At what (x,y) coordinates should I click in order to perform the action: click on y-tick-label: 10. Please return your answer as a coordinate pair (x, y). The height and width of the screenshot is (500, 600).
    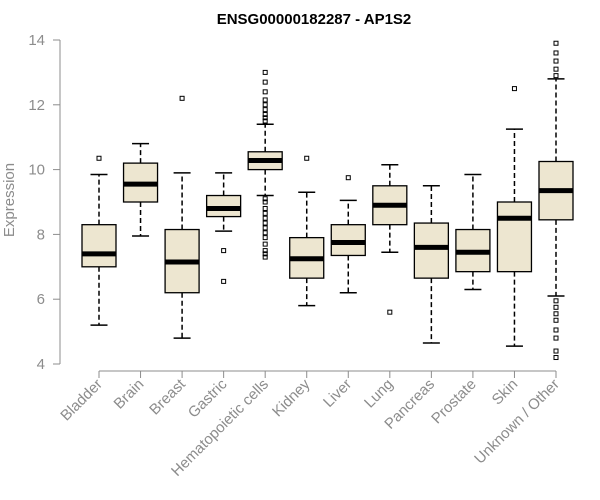
    Looking at the image, I should click on (36, 170).